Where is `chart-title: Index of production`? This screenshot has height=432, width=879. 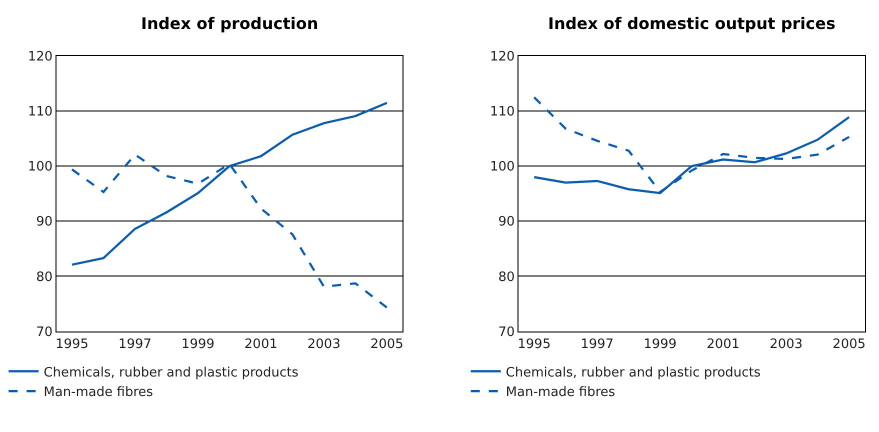 chart-title: Index of production is located at coordinates (229, 23).